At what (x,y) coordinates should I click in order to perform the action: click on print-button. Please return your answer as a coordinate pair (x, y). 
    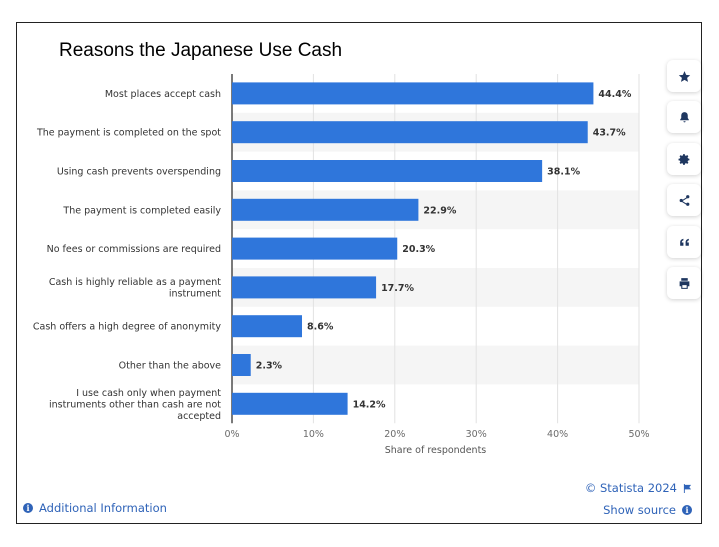
    Looking at the image, I should click on (684, 283).